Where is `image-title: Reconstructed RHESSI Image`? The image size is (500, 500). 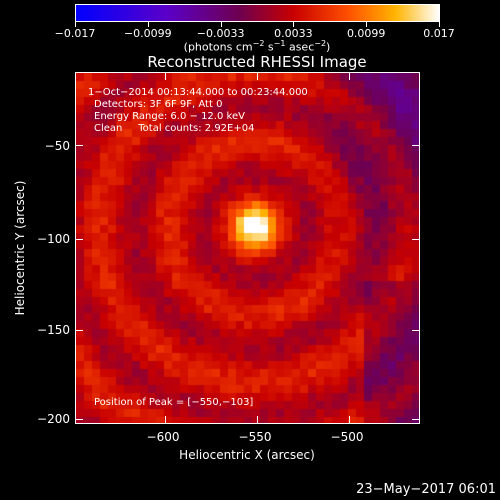 image-title: Reconstructed RHESSI Image is located at coordinates (257, 62).